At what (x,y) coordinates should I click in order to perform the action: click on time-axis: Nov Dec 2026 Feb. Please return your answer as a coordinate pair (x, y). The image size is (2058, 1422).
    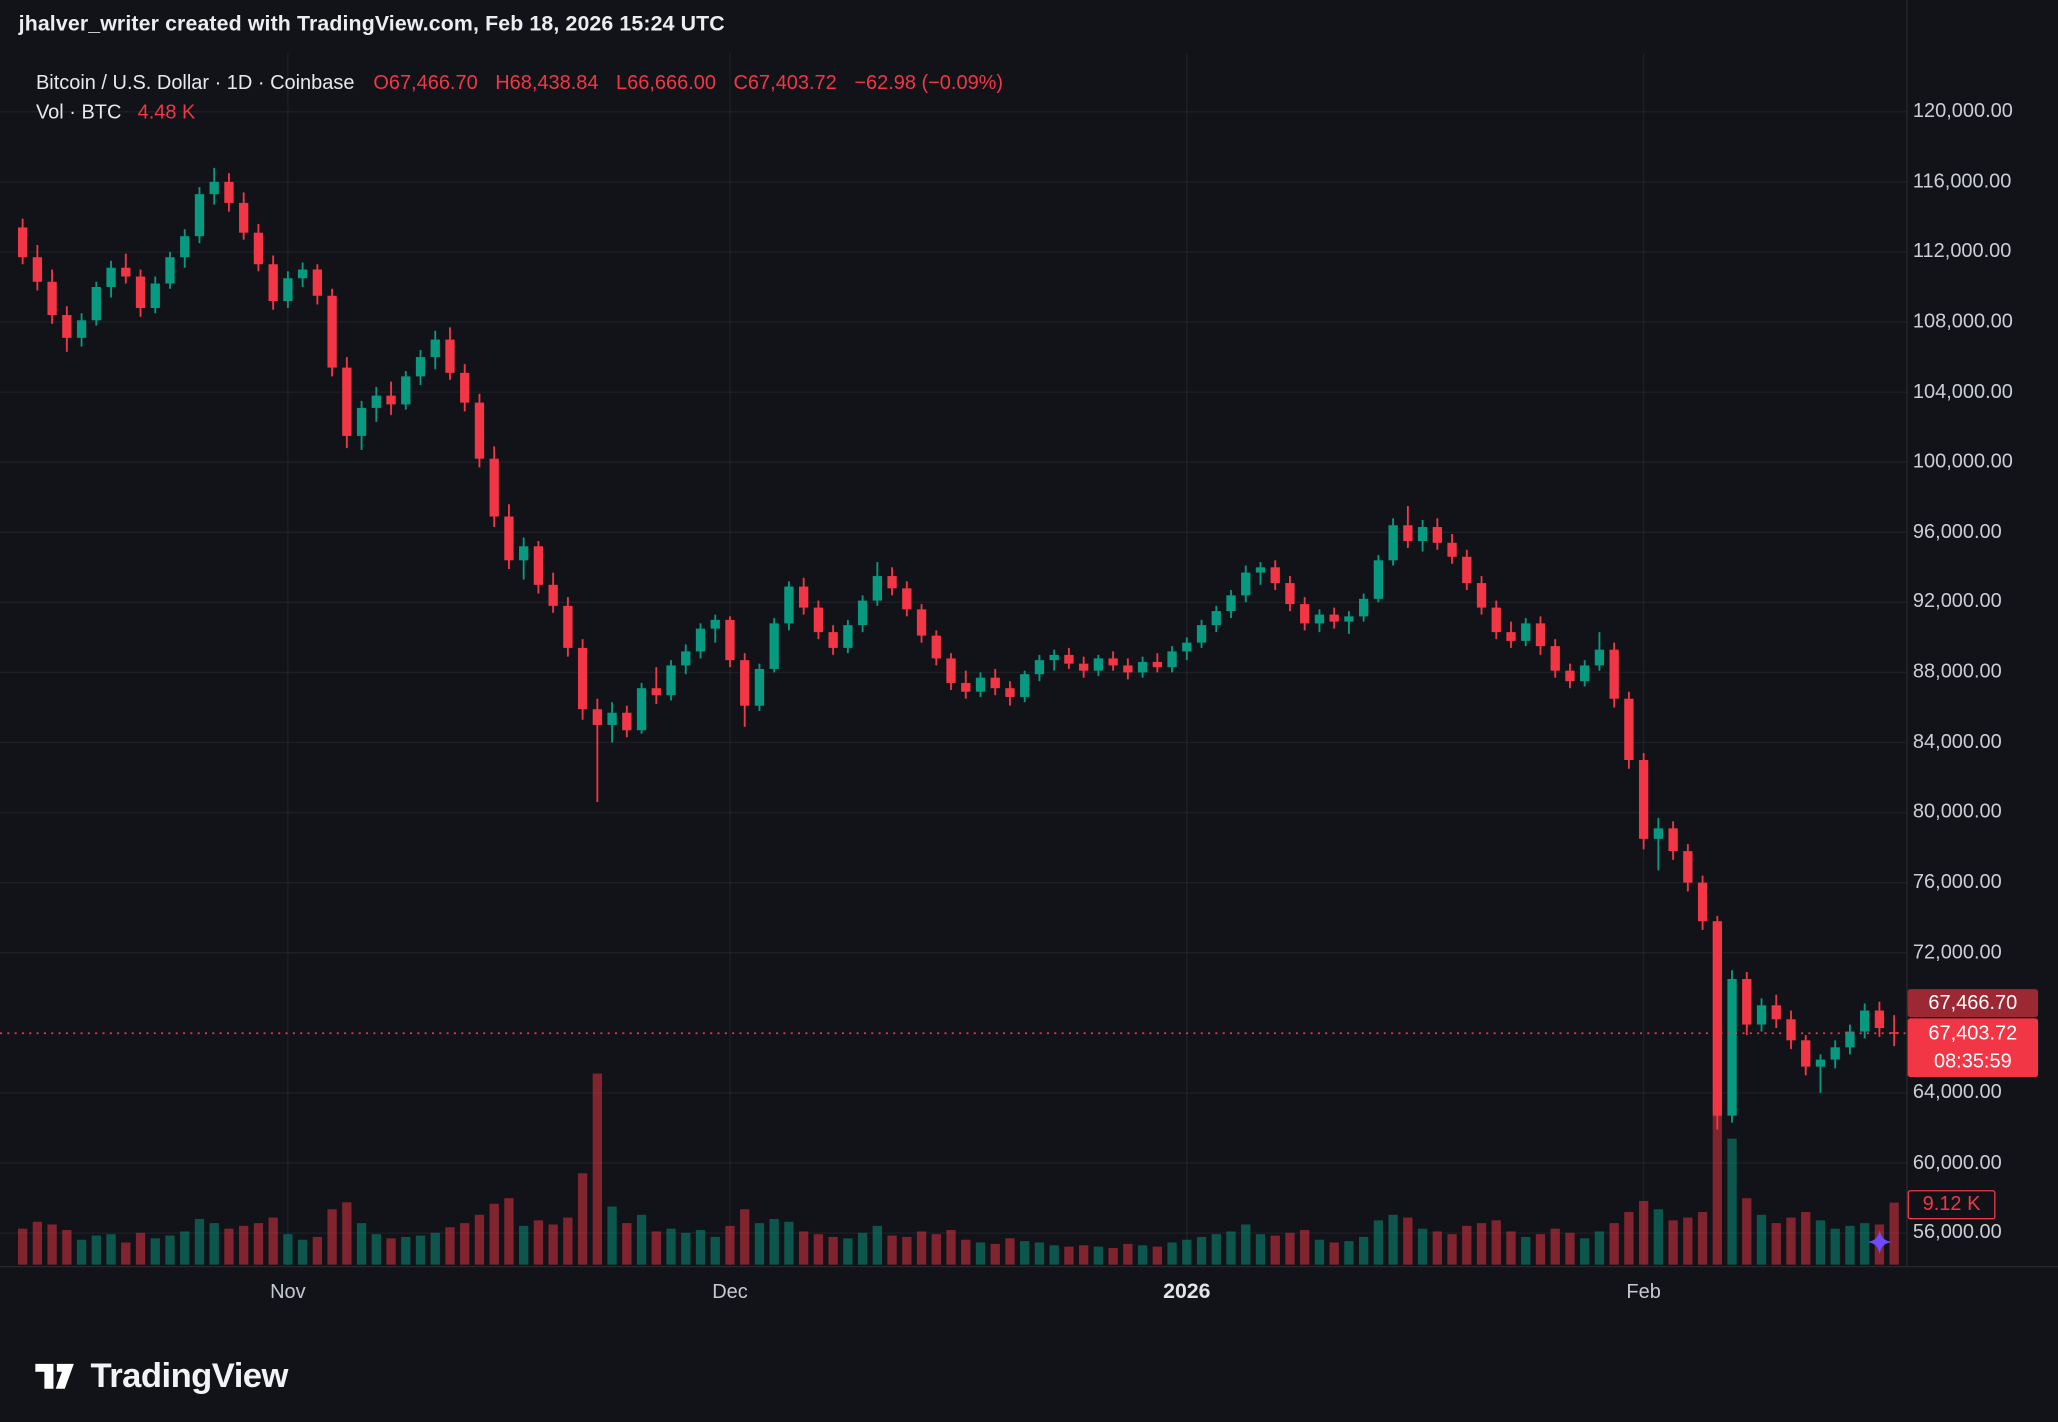
    Looking at the image, I should click on (1029, 1296).